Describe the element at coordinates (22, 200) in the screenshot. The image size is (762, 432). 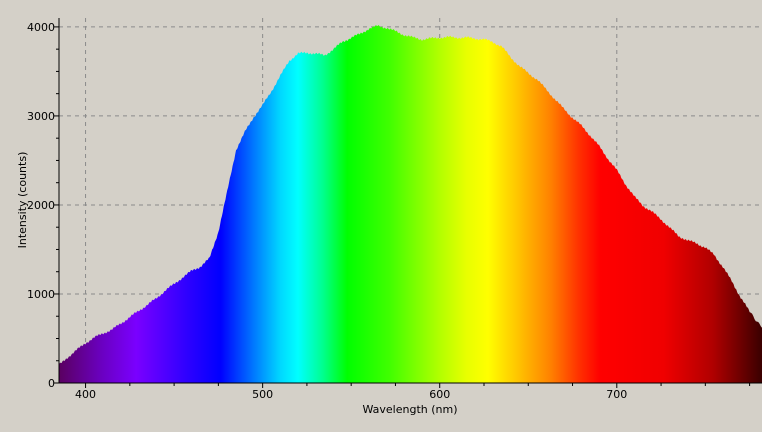
I see `y-axis-label: Intensity (counts)` at that location.